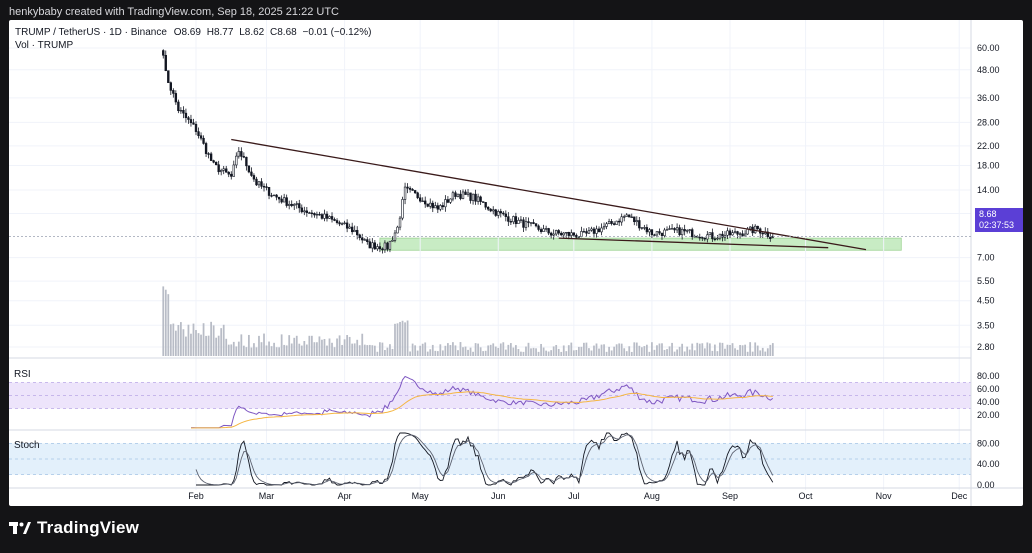 The image size is (1032, 553). Describe the element at coordinates (482, 410) in the screenshot. I see `rsi-ma-line` at that location.